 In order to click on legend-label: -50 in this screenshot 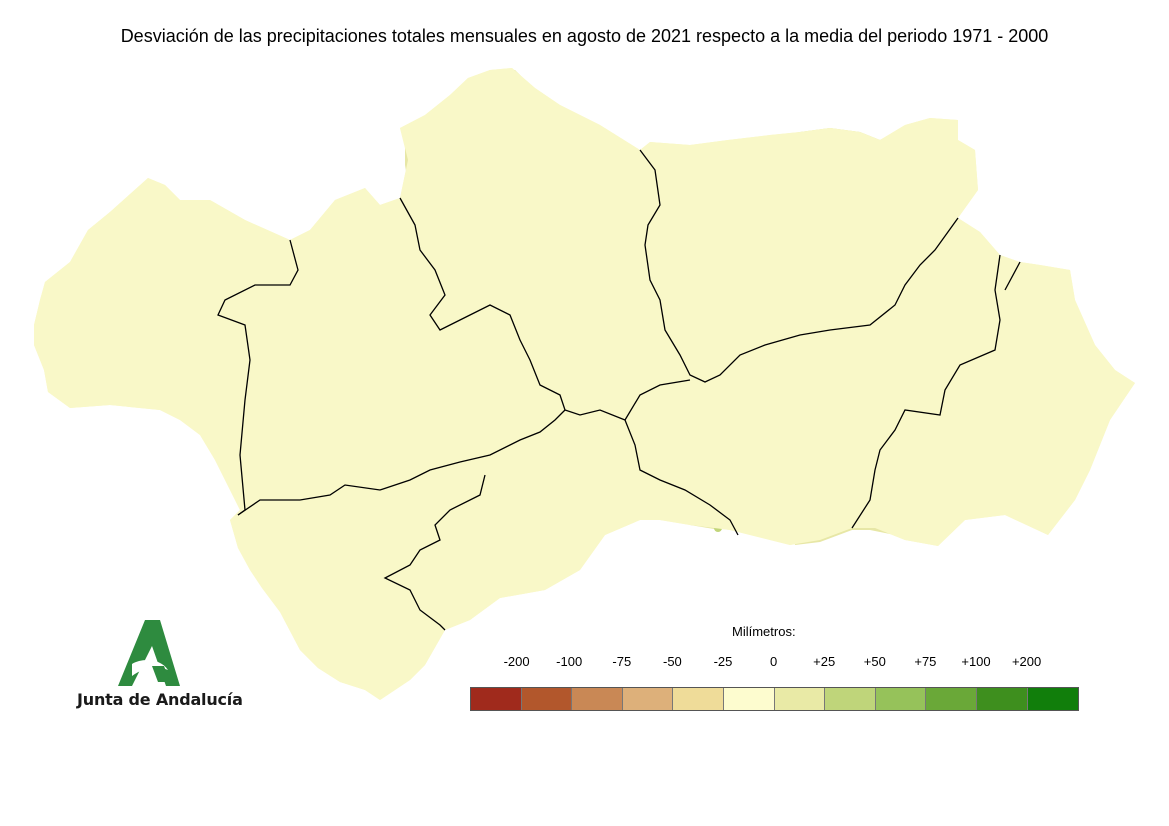, I will do `click(672, 661)`.